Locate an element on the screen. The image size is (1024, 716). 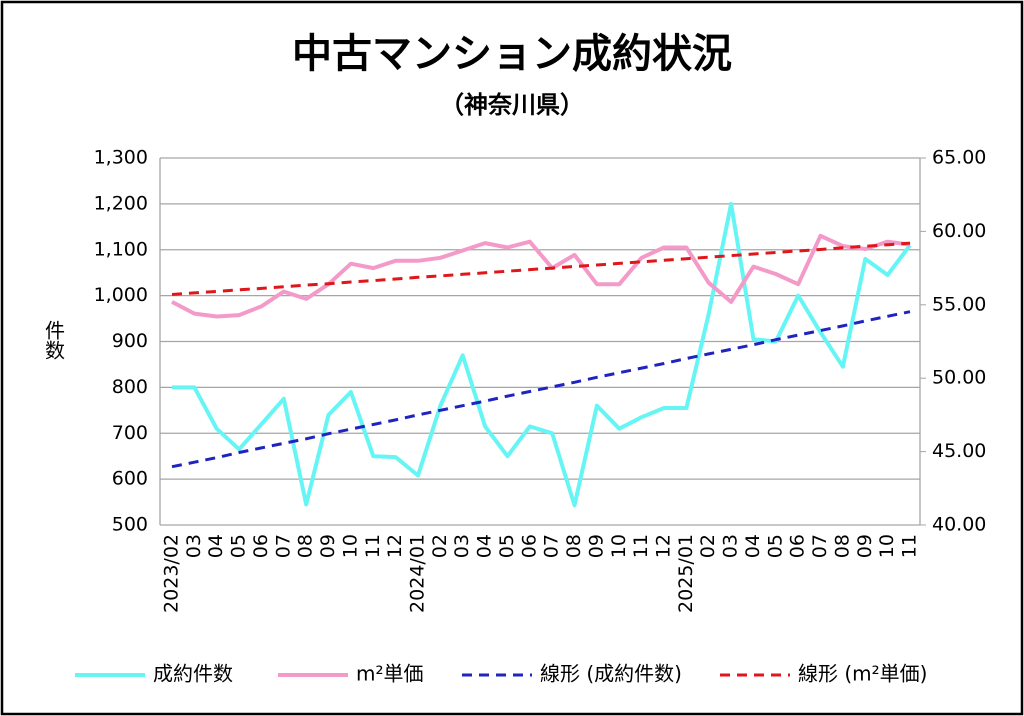
y2-tick-label: 55.00 is located at coordinates (959, 304).